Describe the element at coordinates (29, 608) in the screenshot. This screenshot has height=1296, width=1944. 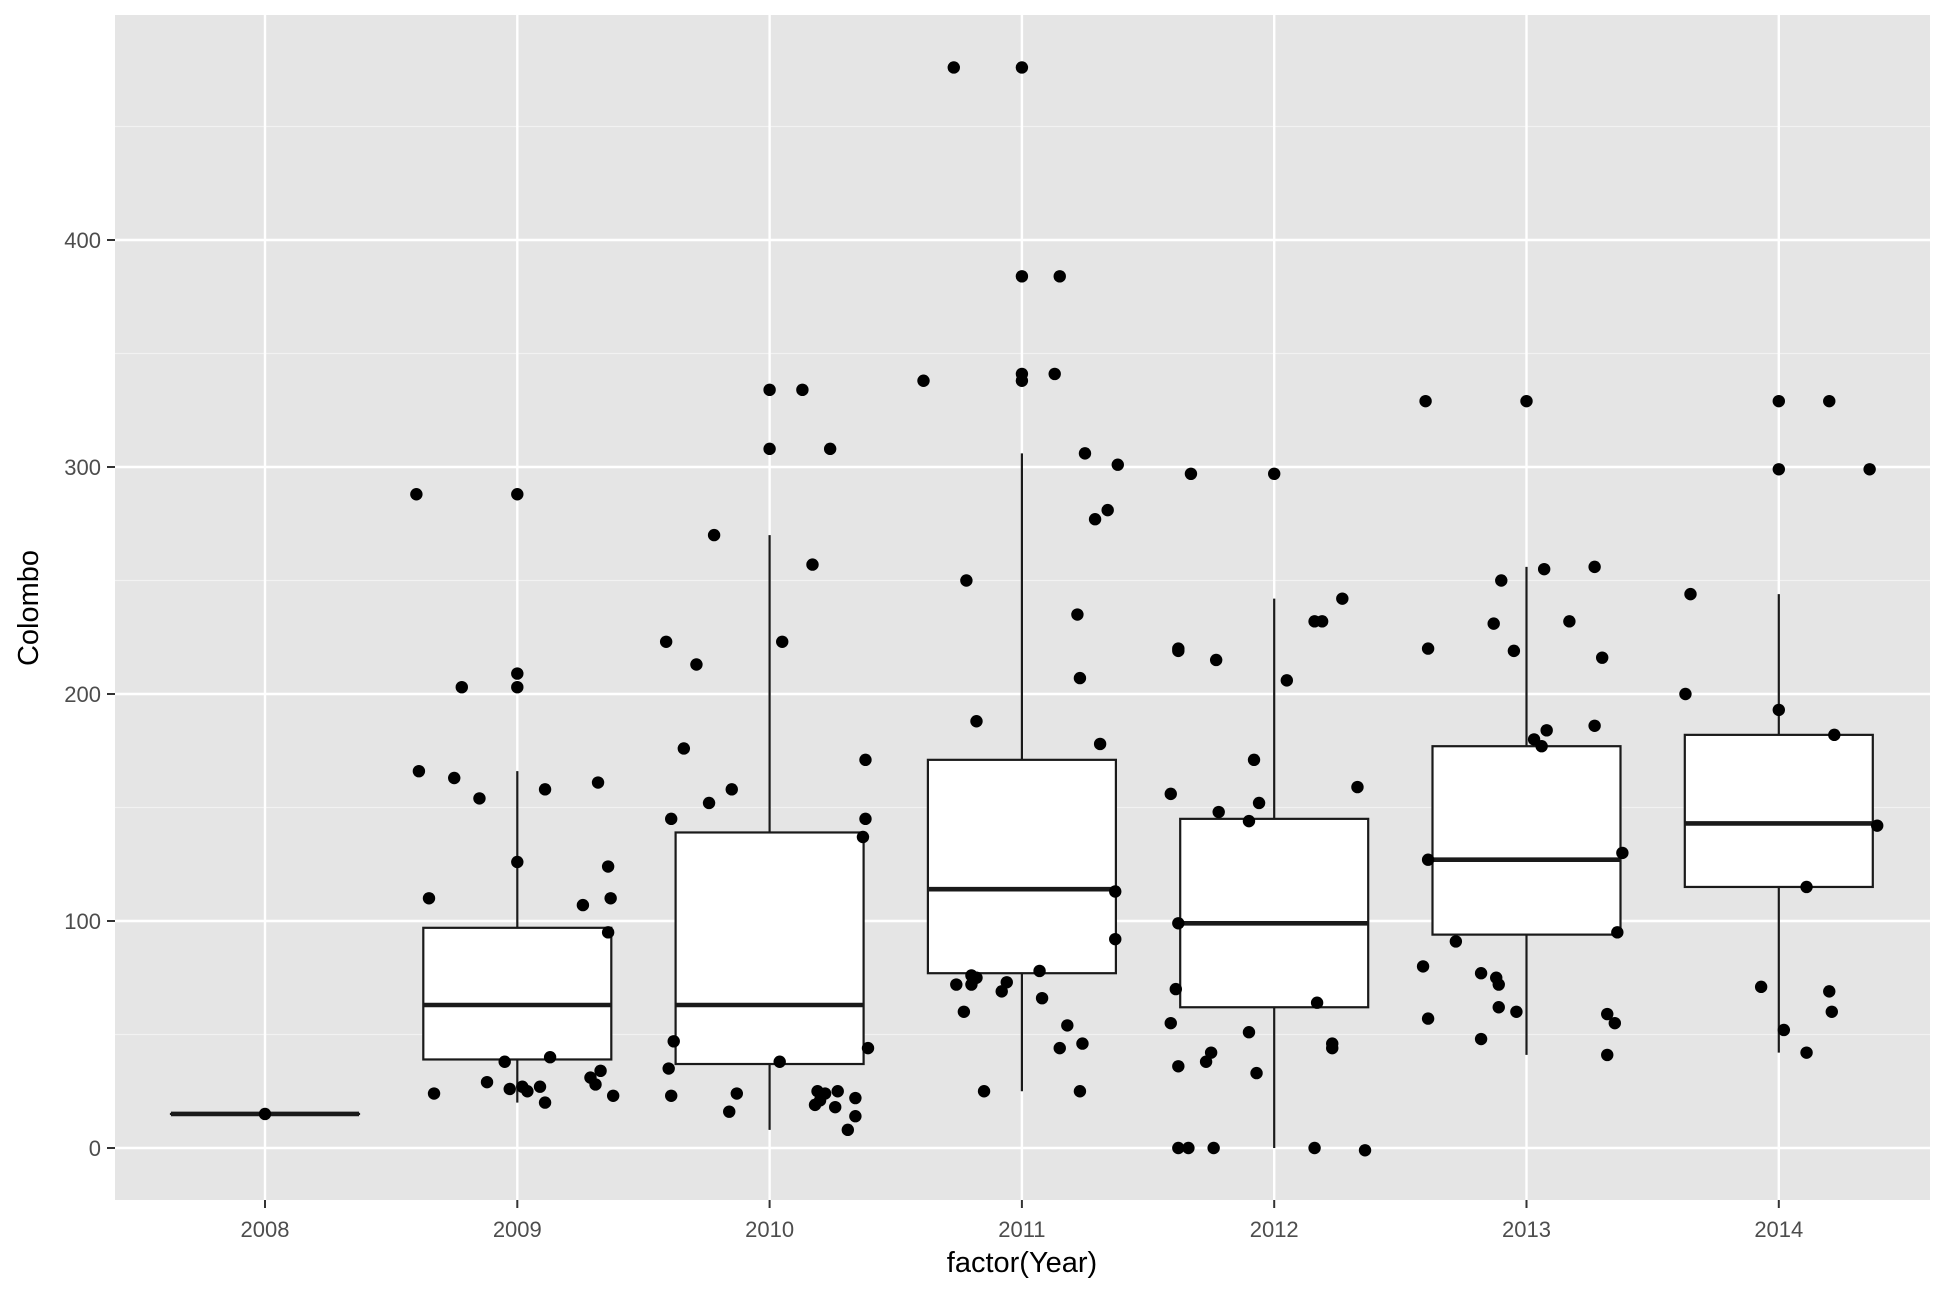
I see `y-axis-title: Colombo` at that location.